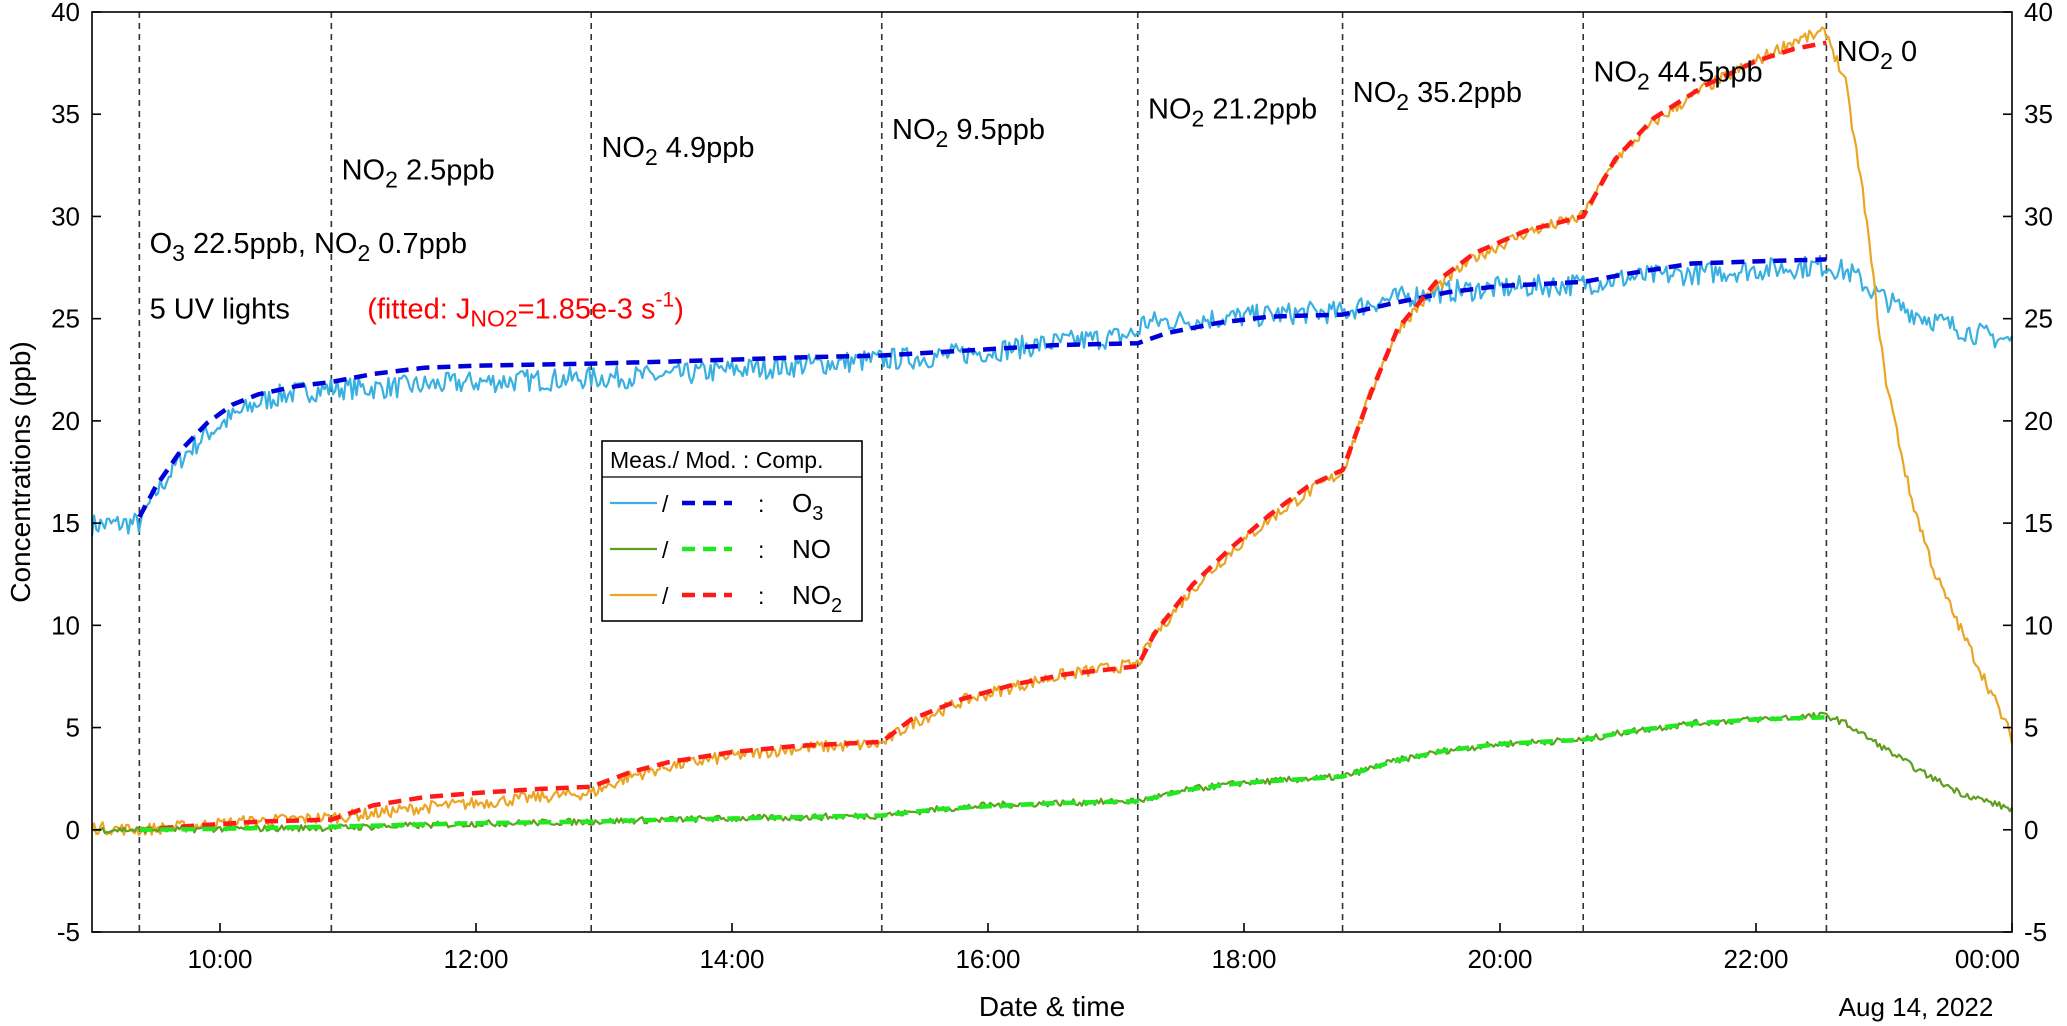 The width and height of the screenshot is (2067, 1026). Describe the element at coordinates (65, 625) in the screenshot. I see `y-tick-label-left: 10` at that location.